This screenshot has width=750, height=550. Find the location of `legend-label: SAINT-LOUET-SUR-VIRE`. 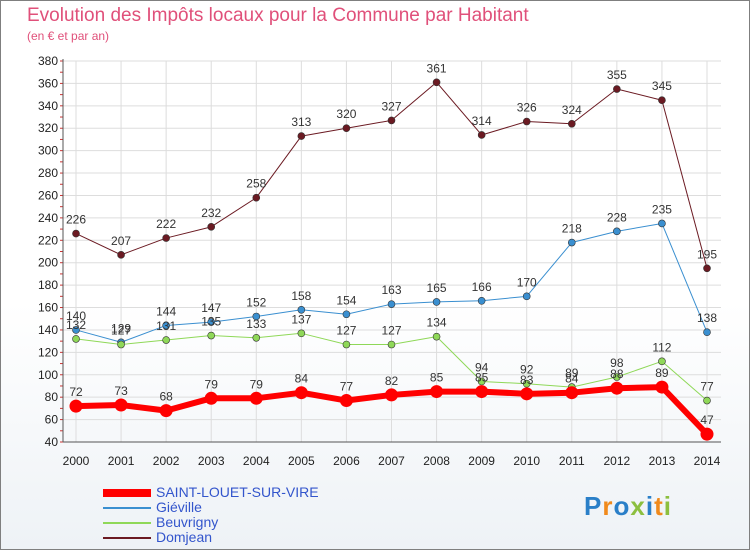

legend-label: SAINT-LOUET-SUR-VIRE is located at coordinates (237, 492).